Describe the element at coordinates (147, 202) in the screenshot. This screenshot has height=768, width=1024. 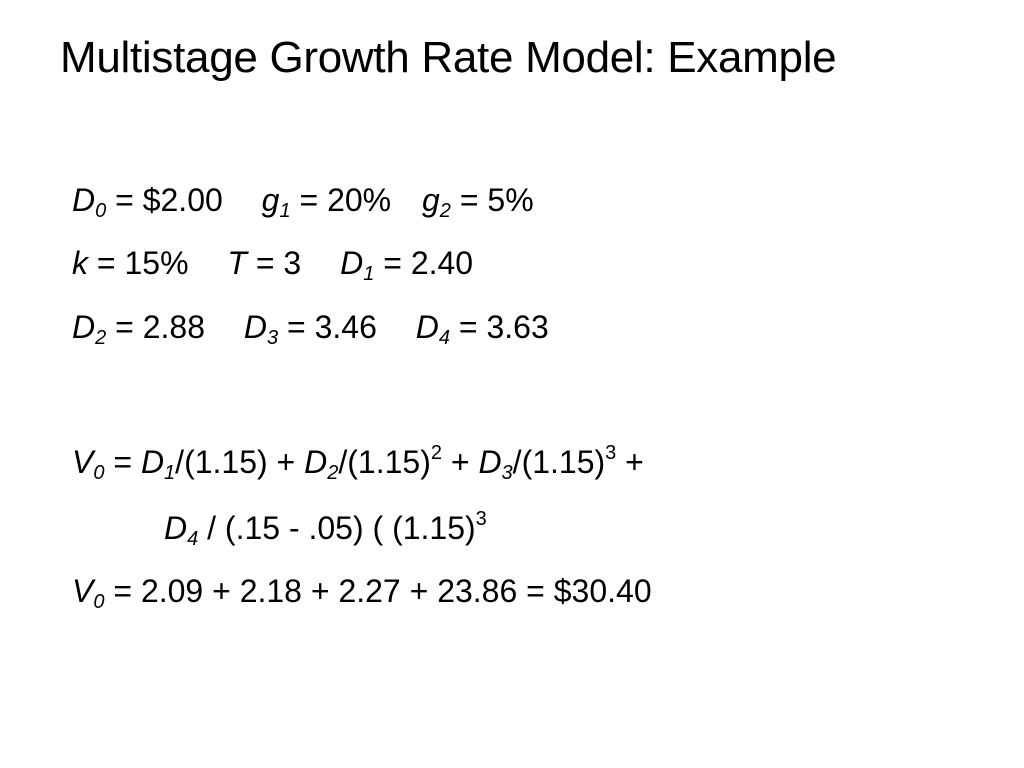
I see `d0-term: D0 = $2.00` at that location.